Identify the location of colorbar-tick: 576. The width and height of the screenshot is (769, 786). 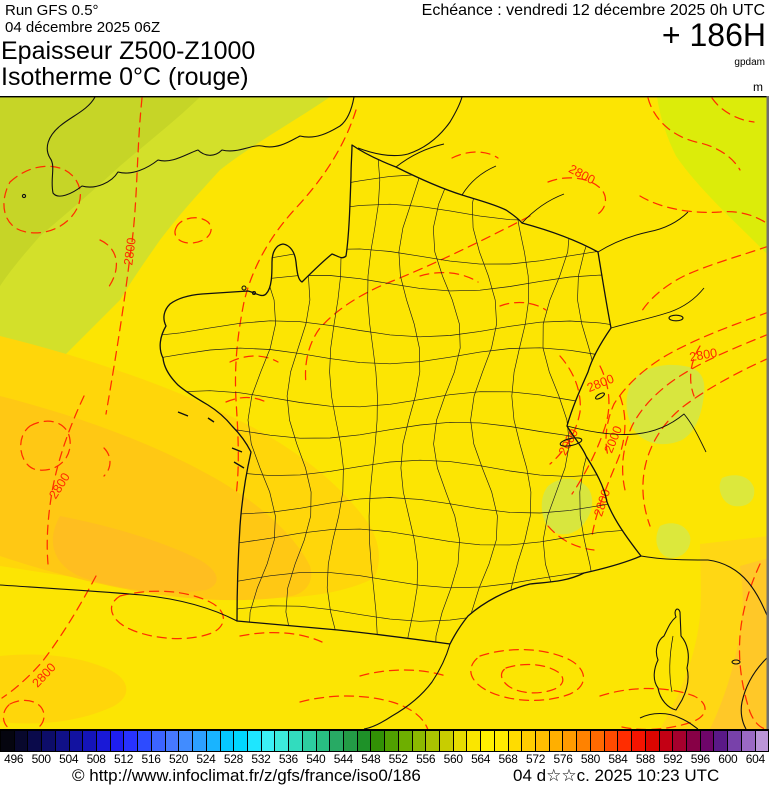
(563, 759).